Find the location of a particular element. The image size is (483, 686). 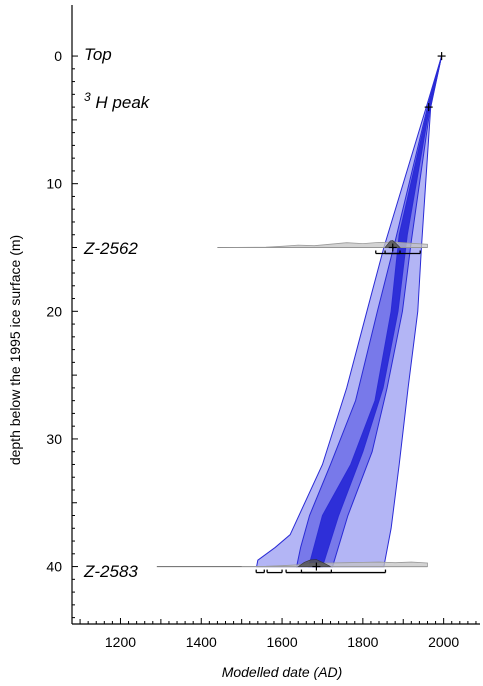

x-tick-label: 1600 is located at coordinates (281, 642).